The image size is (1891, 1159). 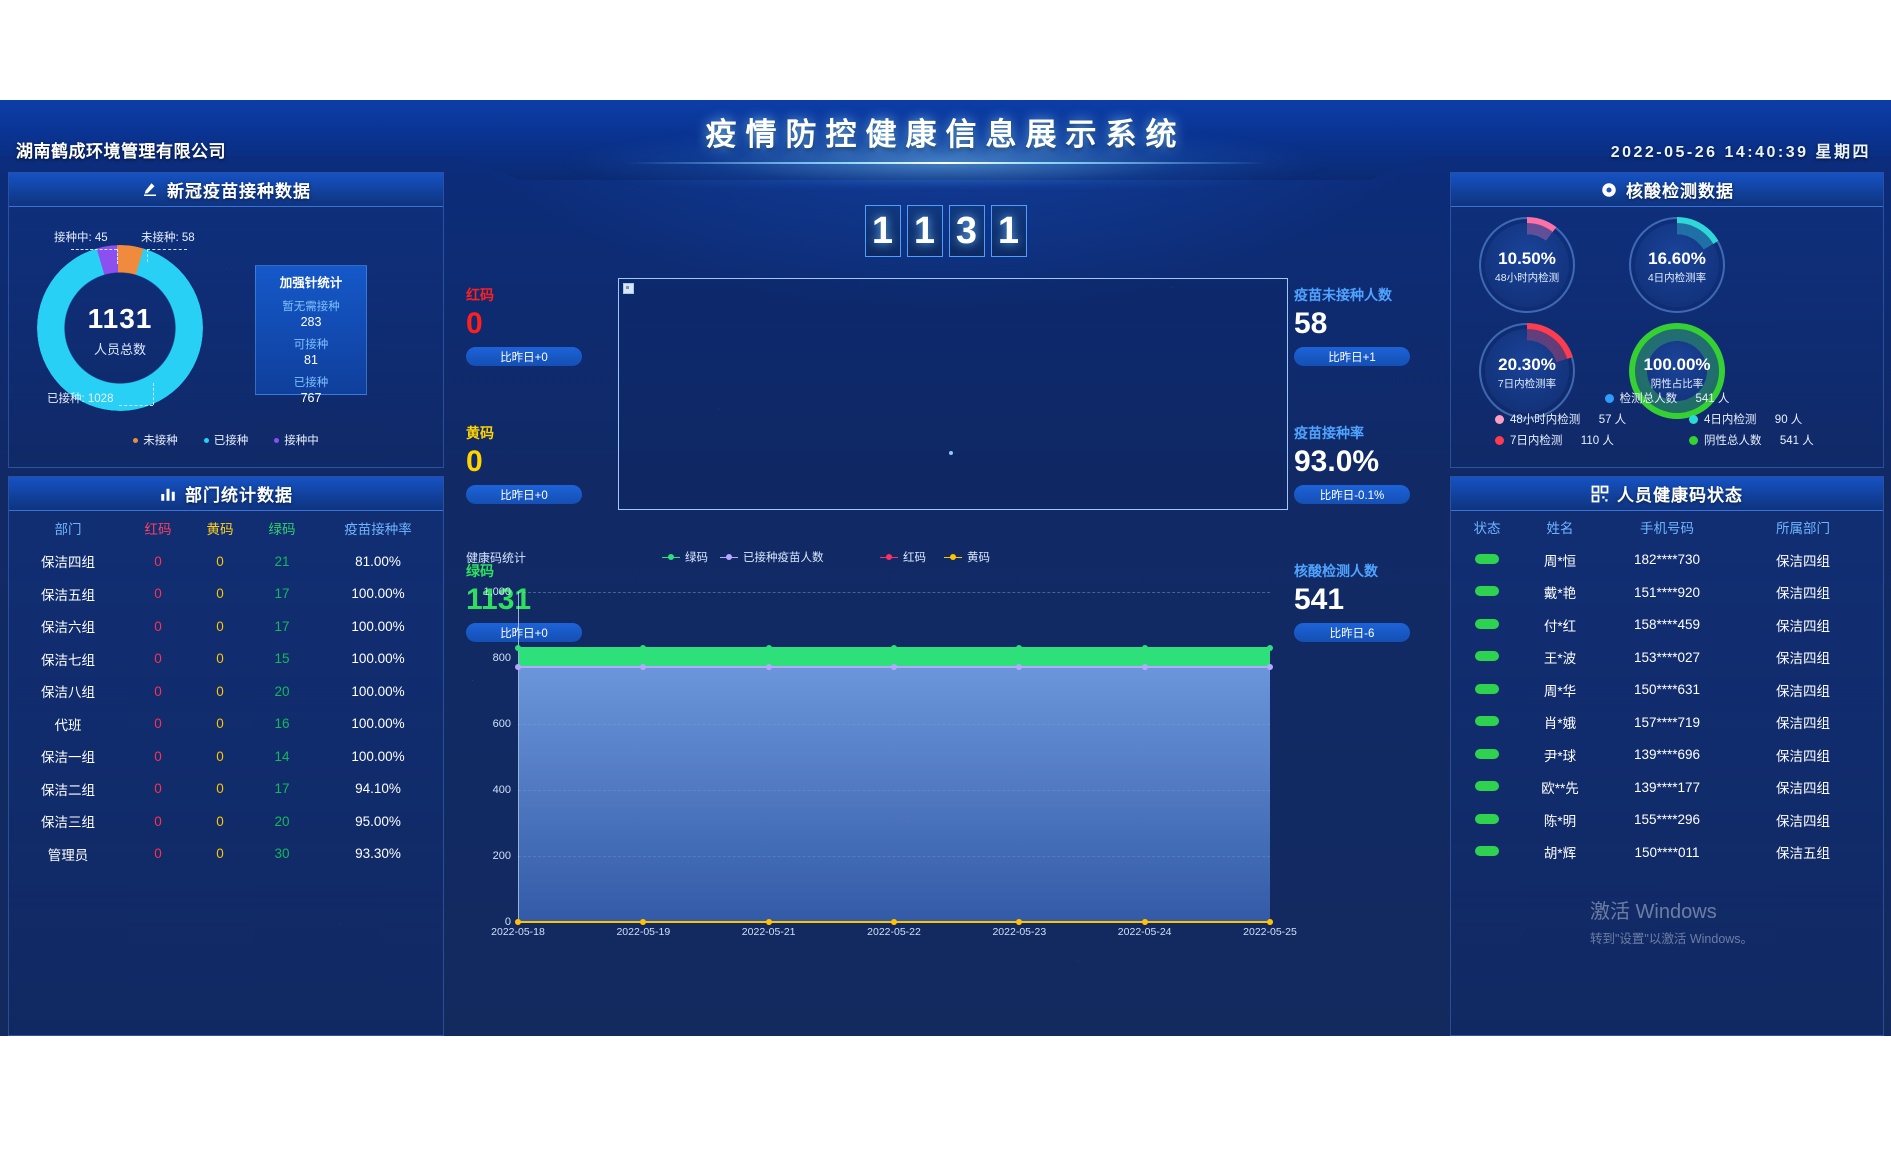 What do you see at coordinates (1560, 529) in the screenshot?
I see `column-header: 姓名` at bounding box center [1560, 529].